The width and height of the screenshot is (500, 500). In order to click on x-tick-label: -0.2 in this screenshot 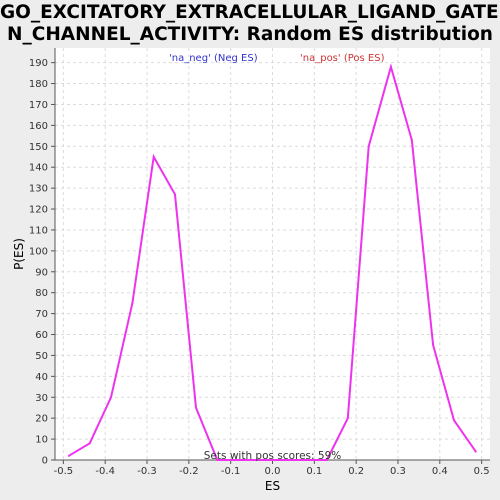, I will do `click(189, 471)`.